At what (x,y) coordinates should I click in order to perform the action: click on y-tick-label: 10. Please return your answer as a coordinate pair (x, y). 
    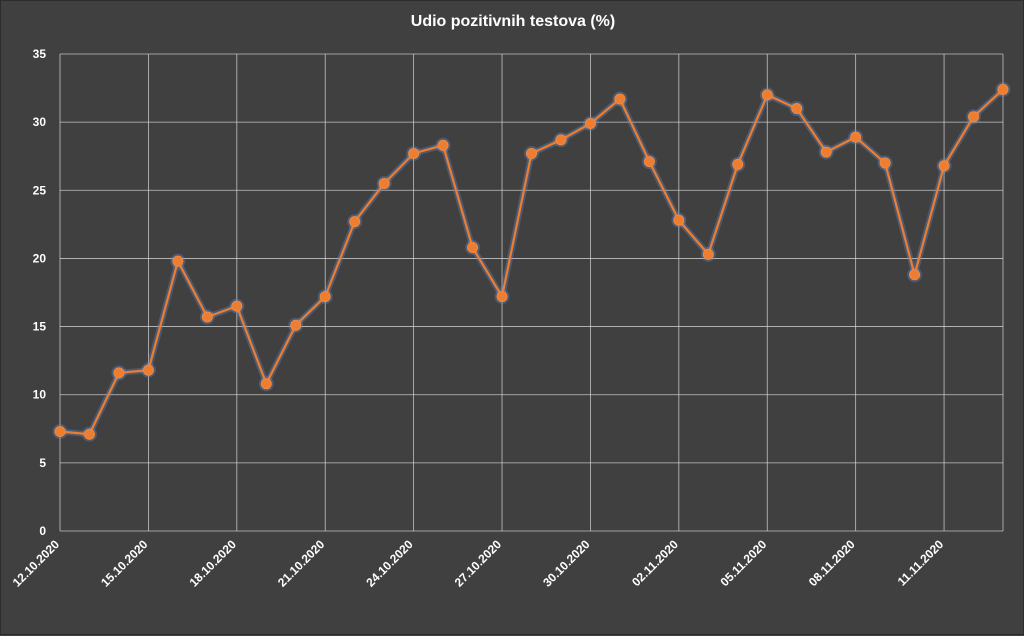
    Looking at the image, I should click on (40, 395).